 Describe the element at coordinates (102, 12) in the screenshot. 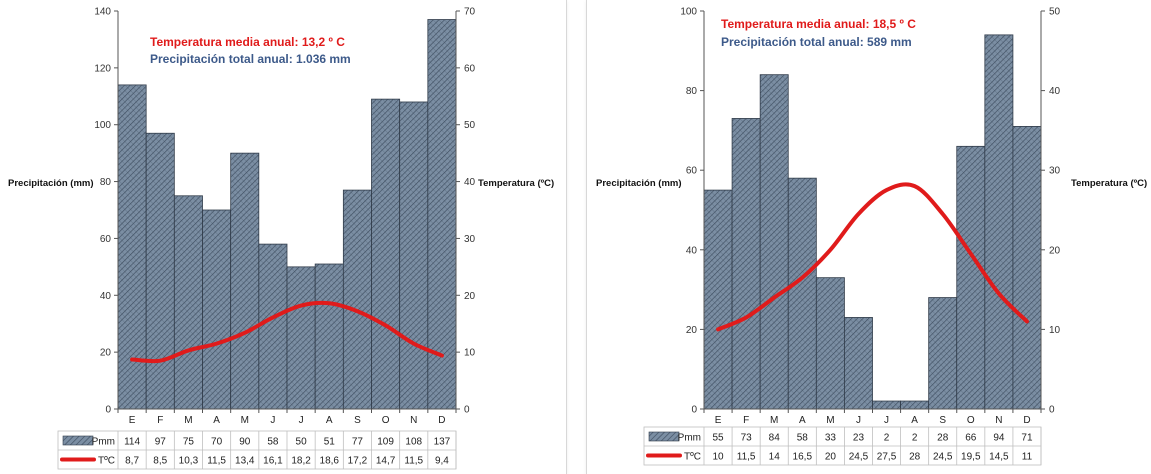

I see `left-tick-label: 140` at that location.